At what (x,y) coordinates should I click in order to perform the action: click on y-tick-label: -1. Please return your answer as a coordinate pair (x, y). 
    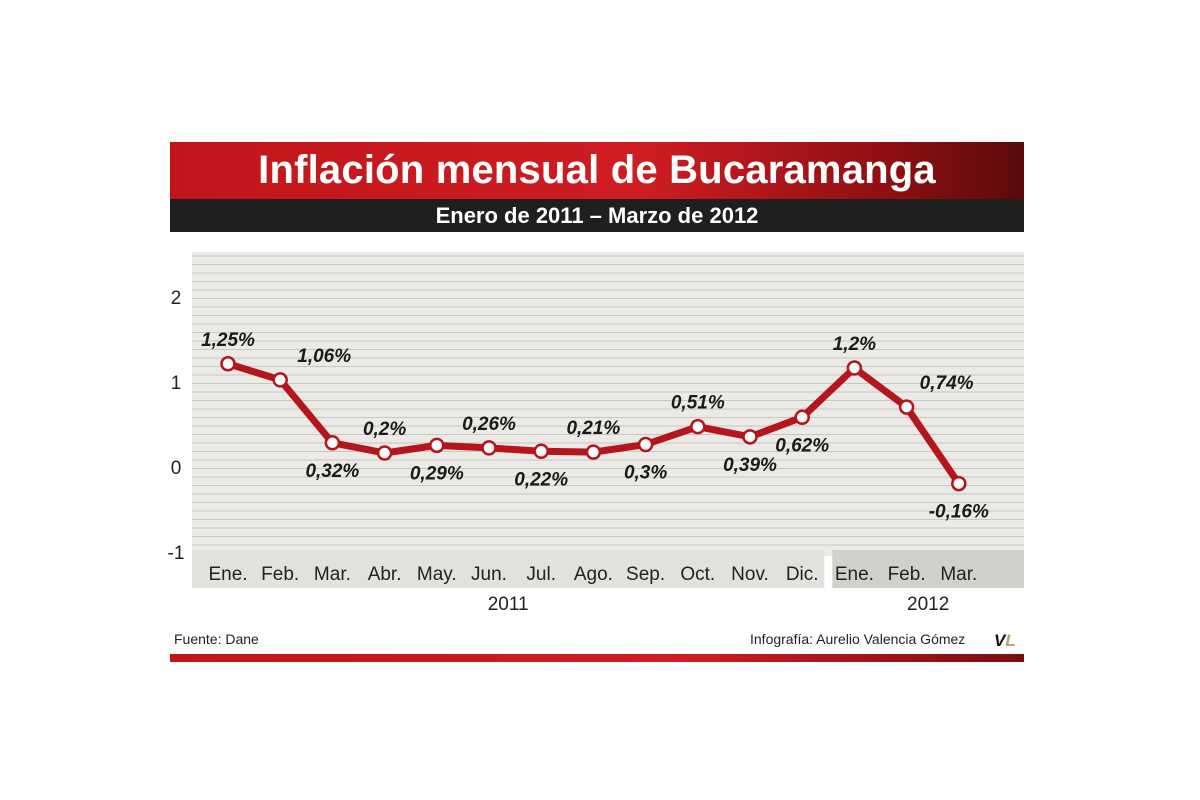
    Looking at the image, I should click on (176, 553).